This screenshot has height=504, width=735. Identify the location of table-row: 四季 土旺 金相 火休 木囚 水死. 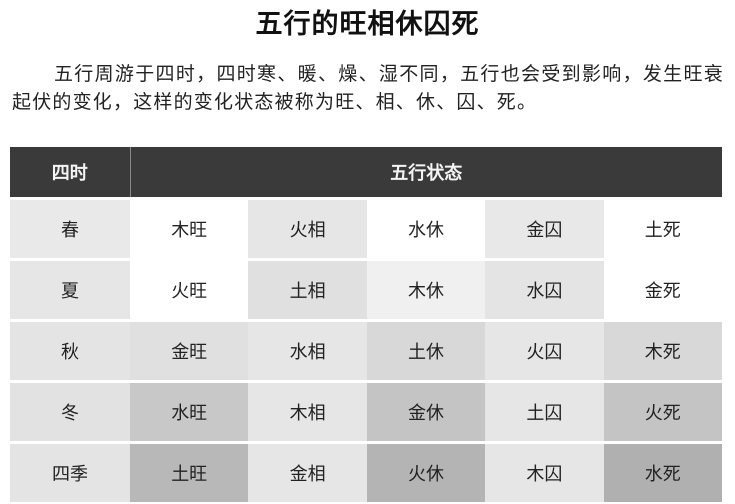
(366, 471).